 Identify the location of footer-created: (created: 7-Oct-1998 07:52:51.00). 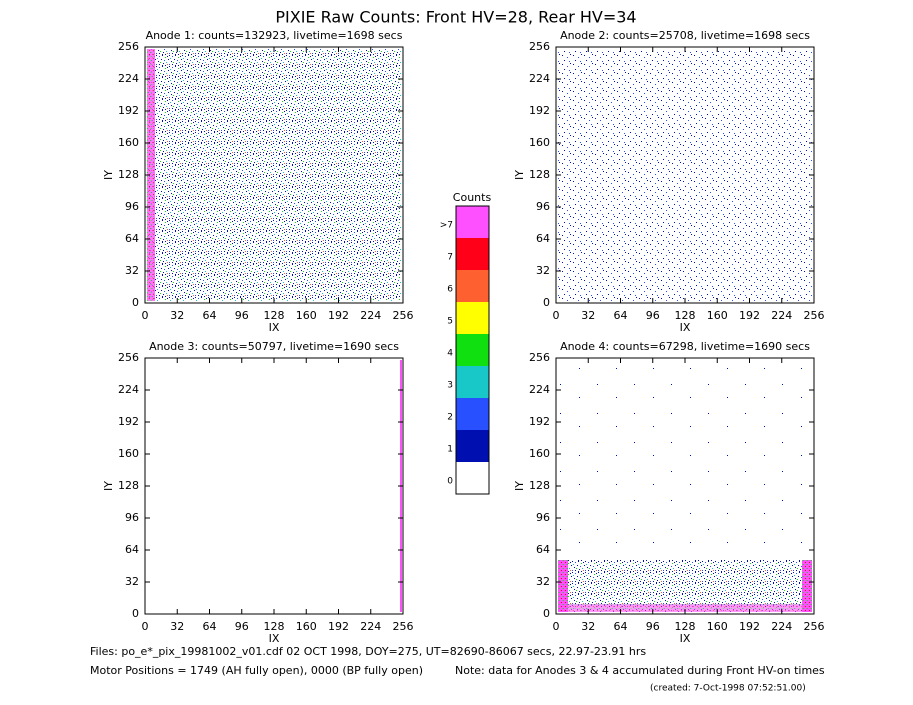
(728, 689).